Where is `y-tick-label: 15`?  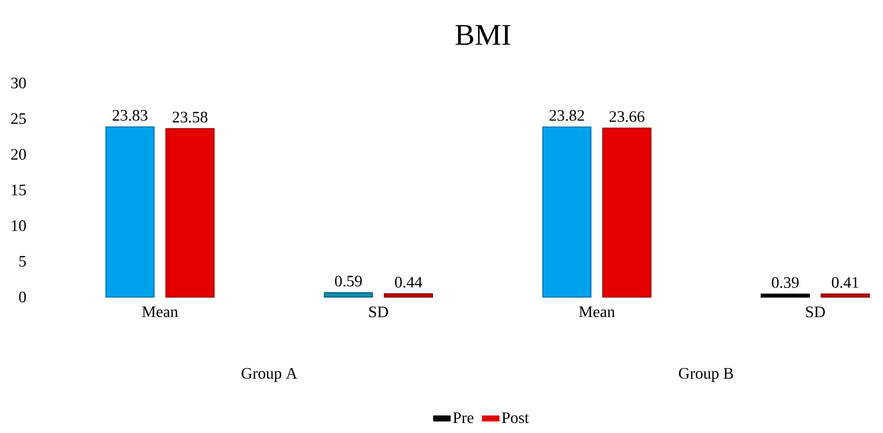 y-tick-label: 15 is located at coordinates (19, 190).